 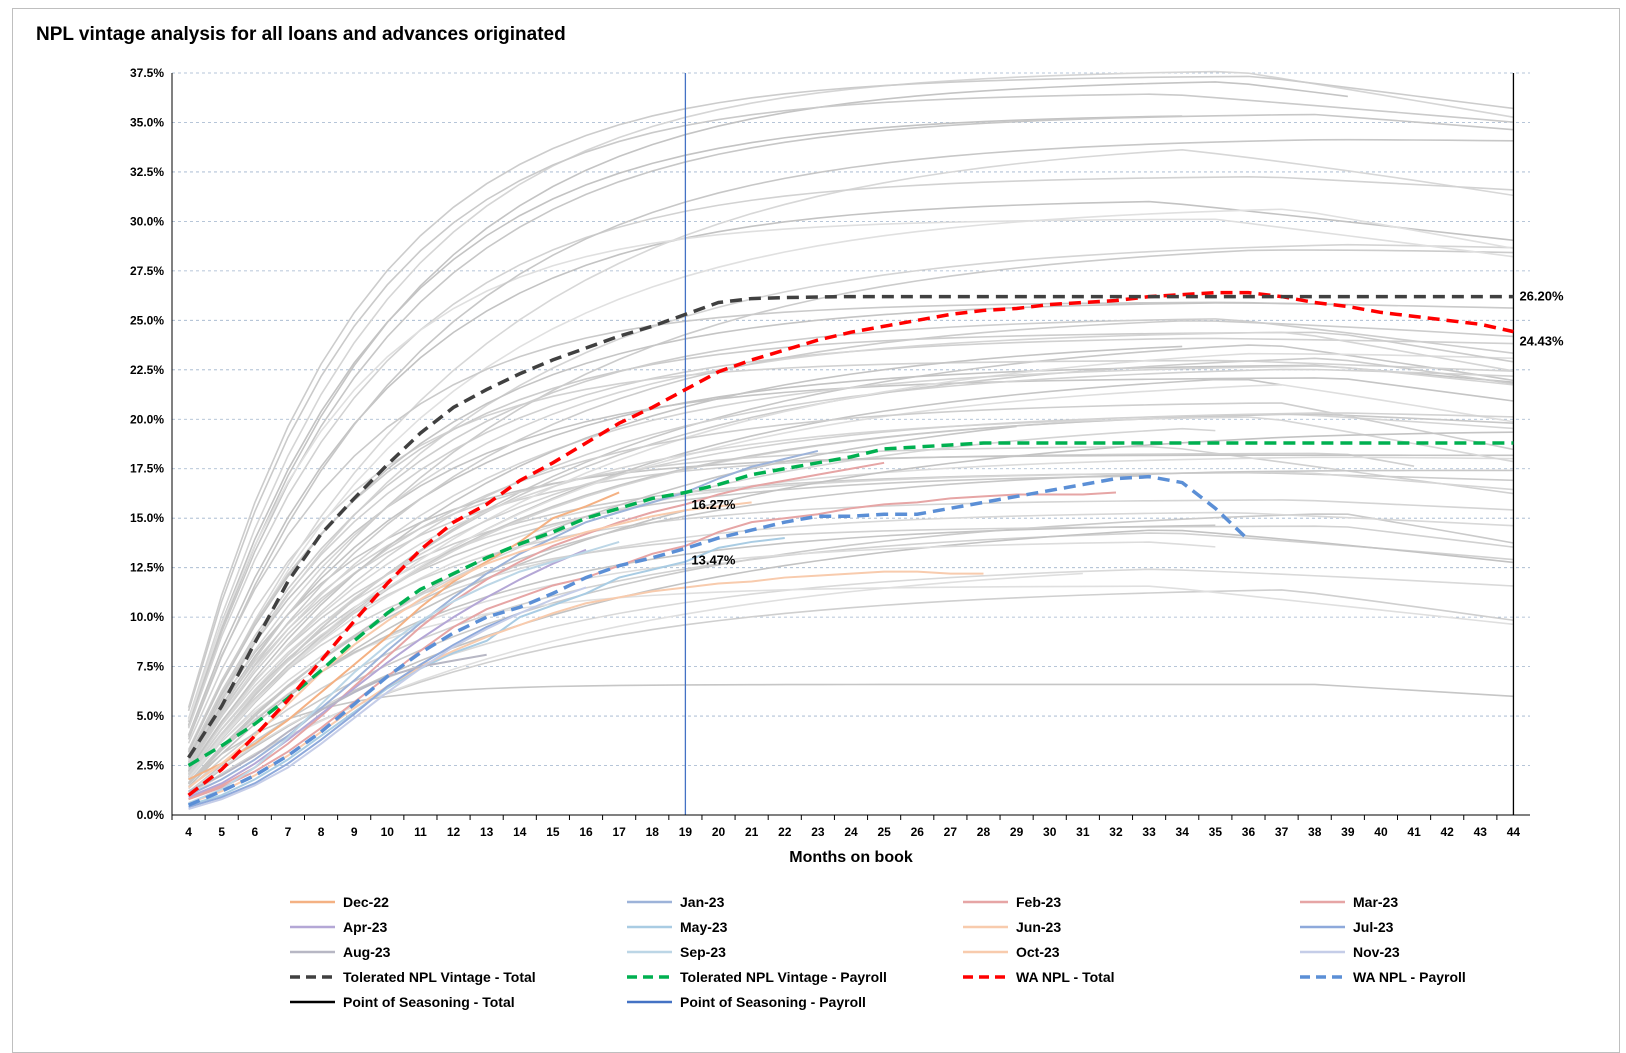 I want to click on legend-label: Mar-23, so click(x=1375, y=902).